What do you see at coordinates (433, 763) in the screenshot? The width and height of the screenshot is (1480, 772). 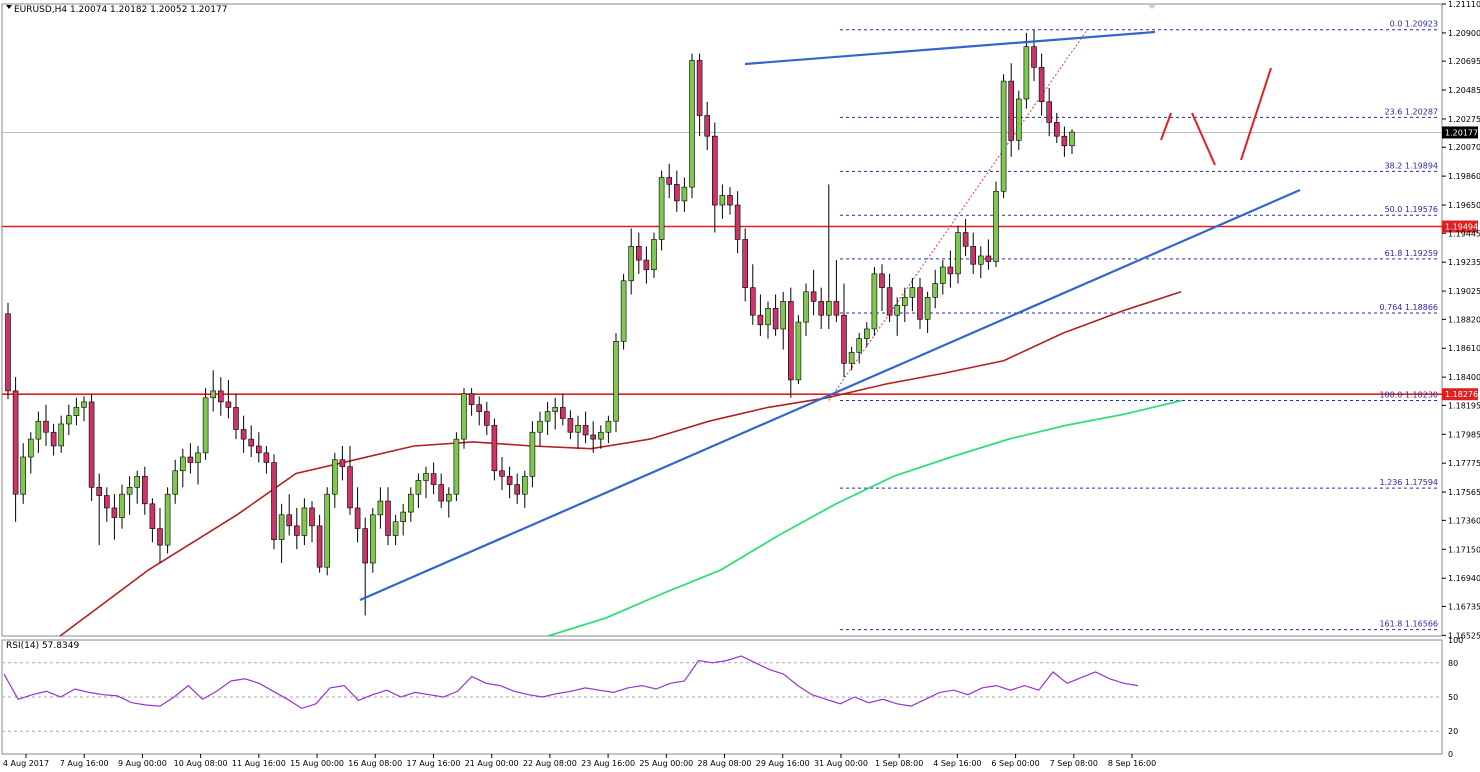 I see `time-tick-label: 17 Aug 16:00` at bounding box center [433, 763].